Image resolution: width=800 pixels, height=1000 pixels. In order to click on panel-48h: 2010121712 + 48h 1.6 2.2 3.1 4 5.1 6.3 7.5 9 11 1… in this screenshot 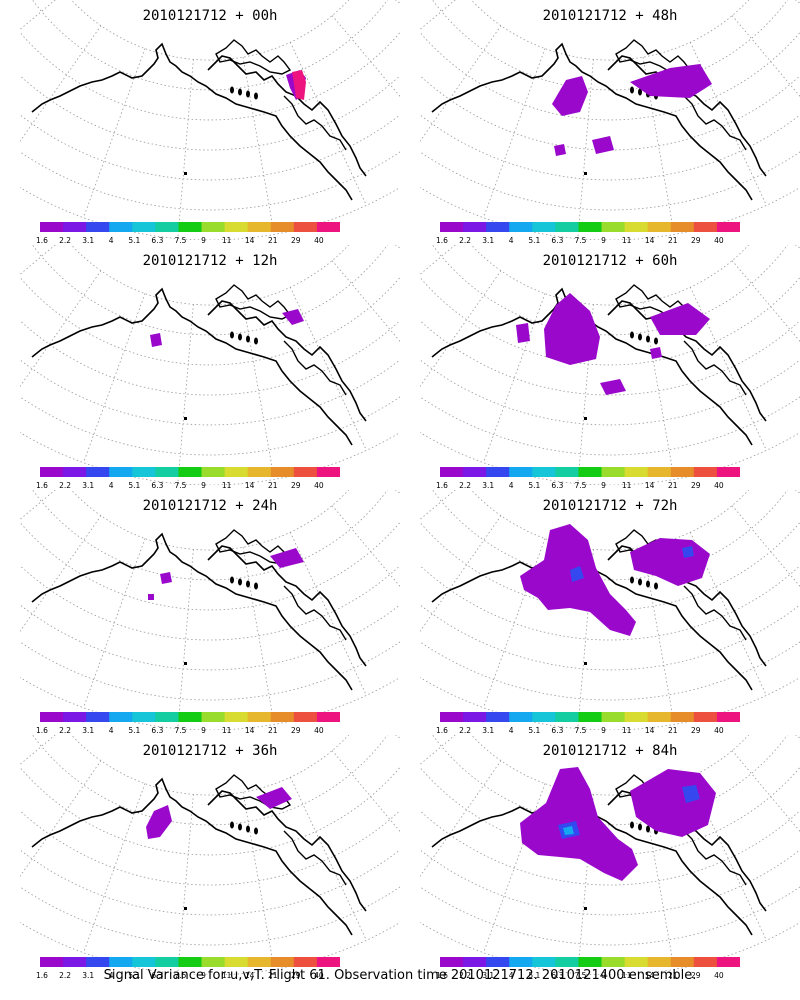, I will do `click(610, 122)`.